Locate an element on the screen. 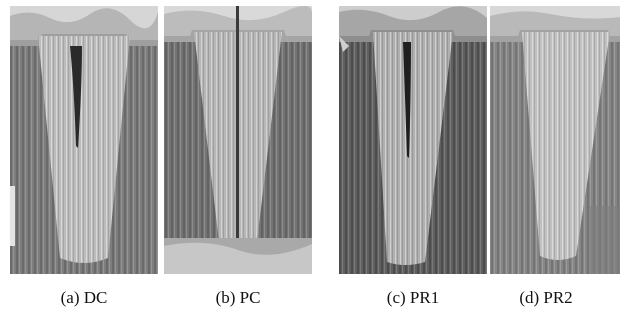 The width and height of the screenshot is (620, 320). caption-a: (a) DC is located at coordinates (84, 297).